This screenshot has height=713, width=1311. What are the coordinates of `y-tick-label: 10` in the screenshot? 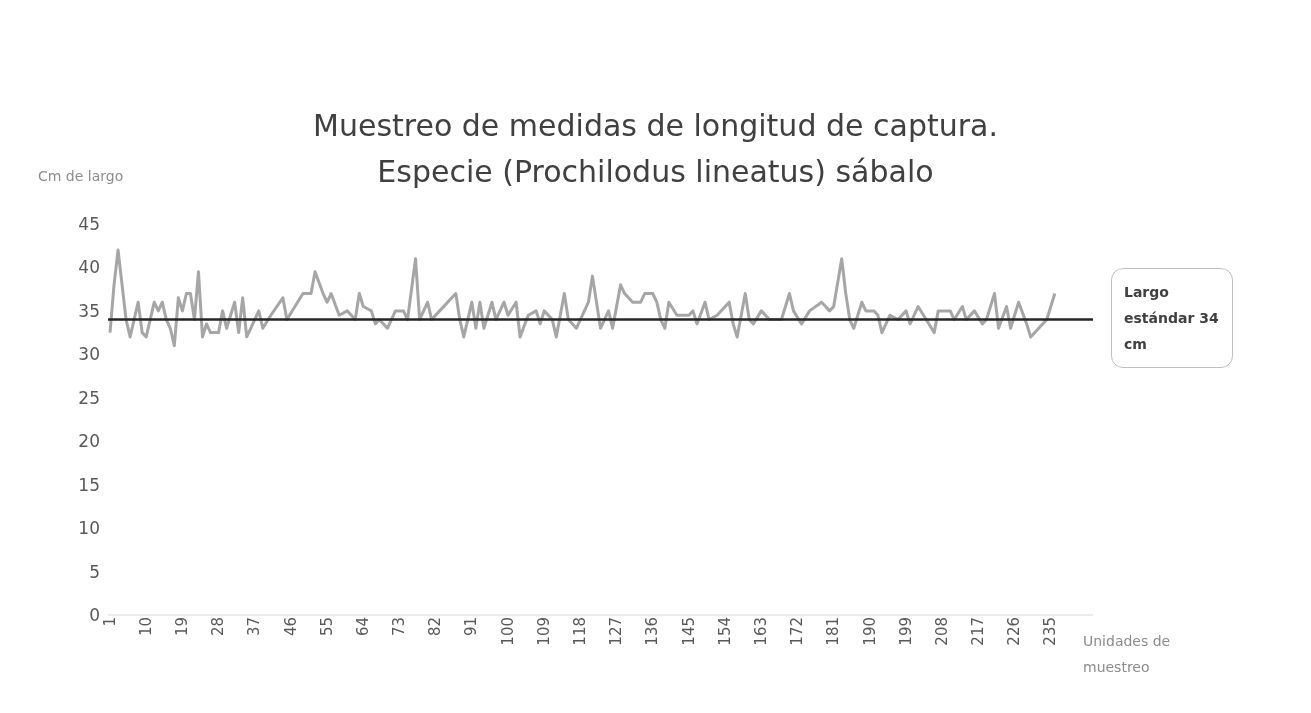 It's located at (89, 528).